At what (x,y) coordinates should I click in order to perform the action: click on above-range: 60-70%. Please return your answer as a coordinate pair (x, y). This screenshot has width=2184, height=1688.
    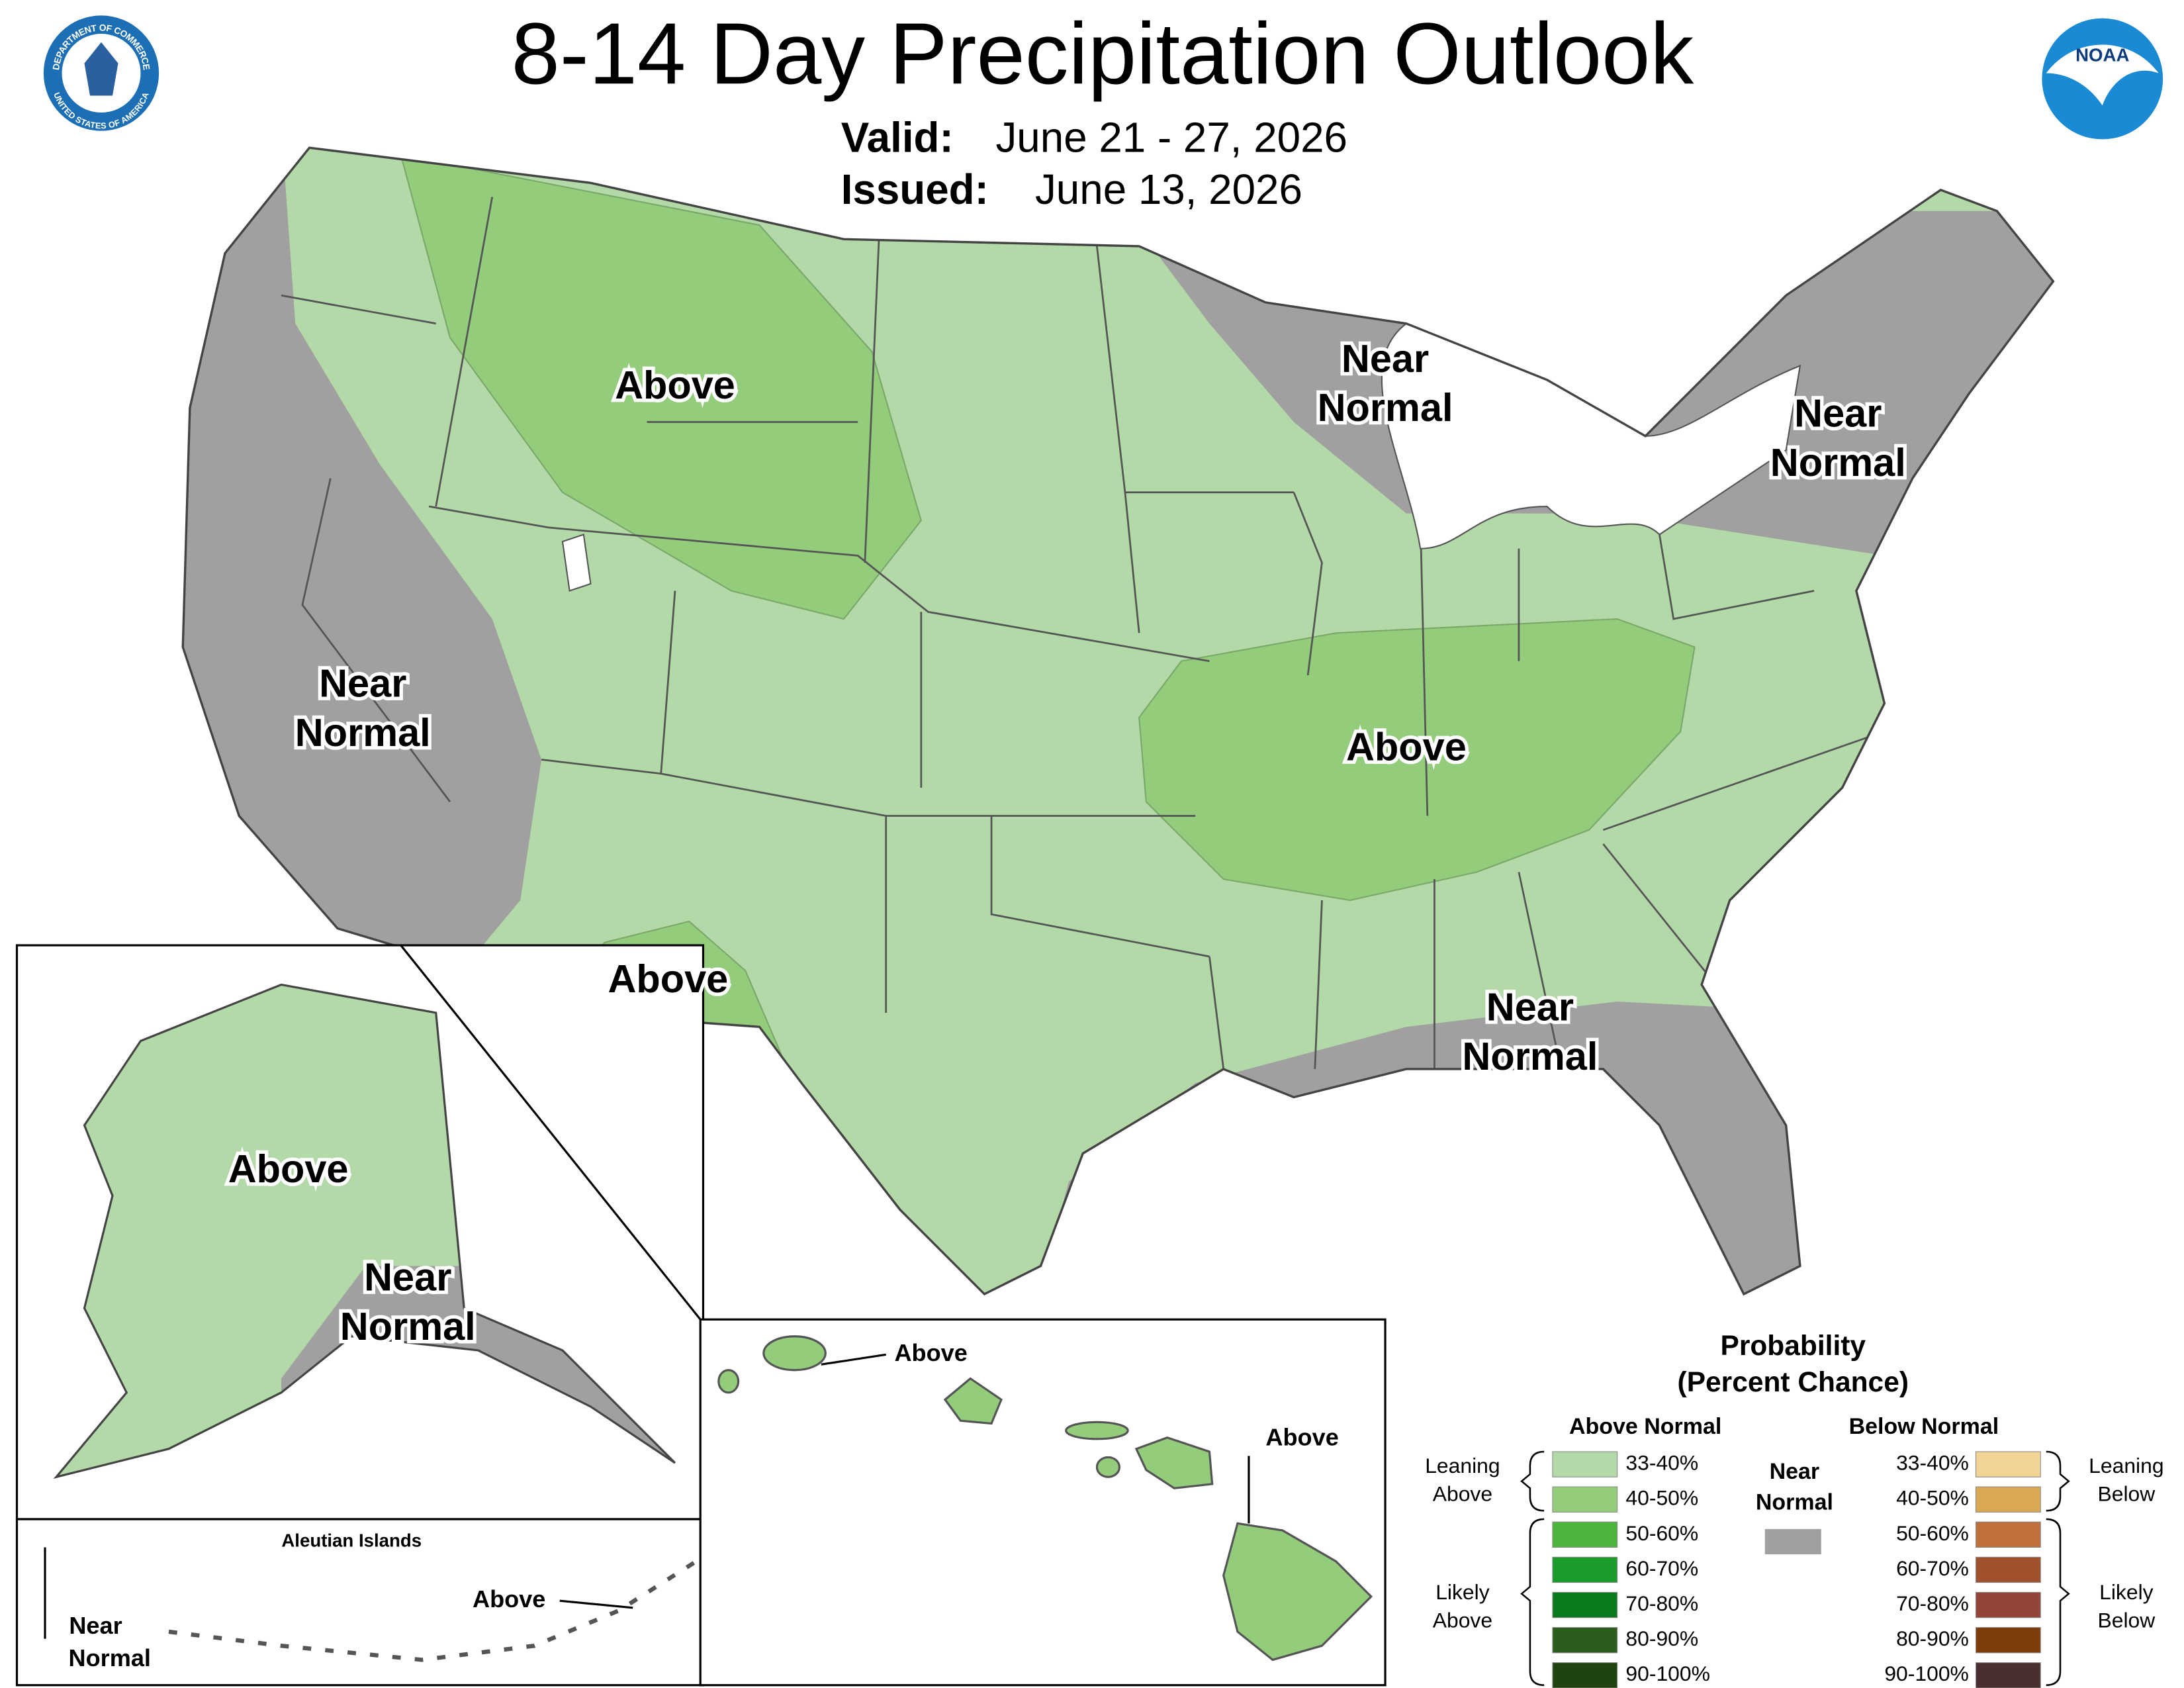
    Looking at the image, I should click on (1661, 1568).